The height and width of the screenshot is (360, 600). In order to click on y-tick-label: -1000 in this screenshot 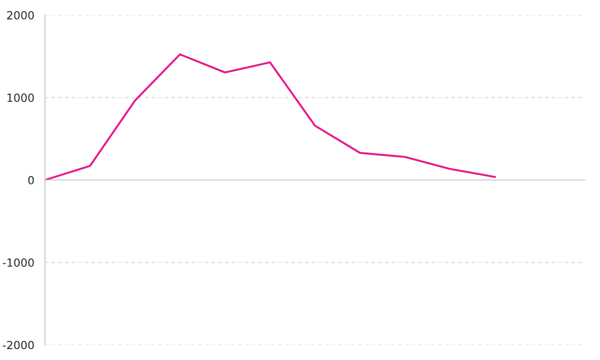, I will do `click(18, 262)`.